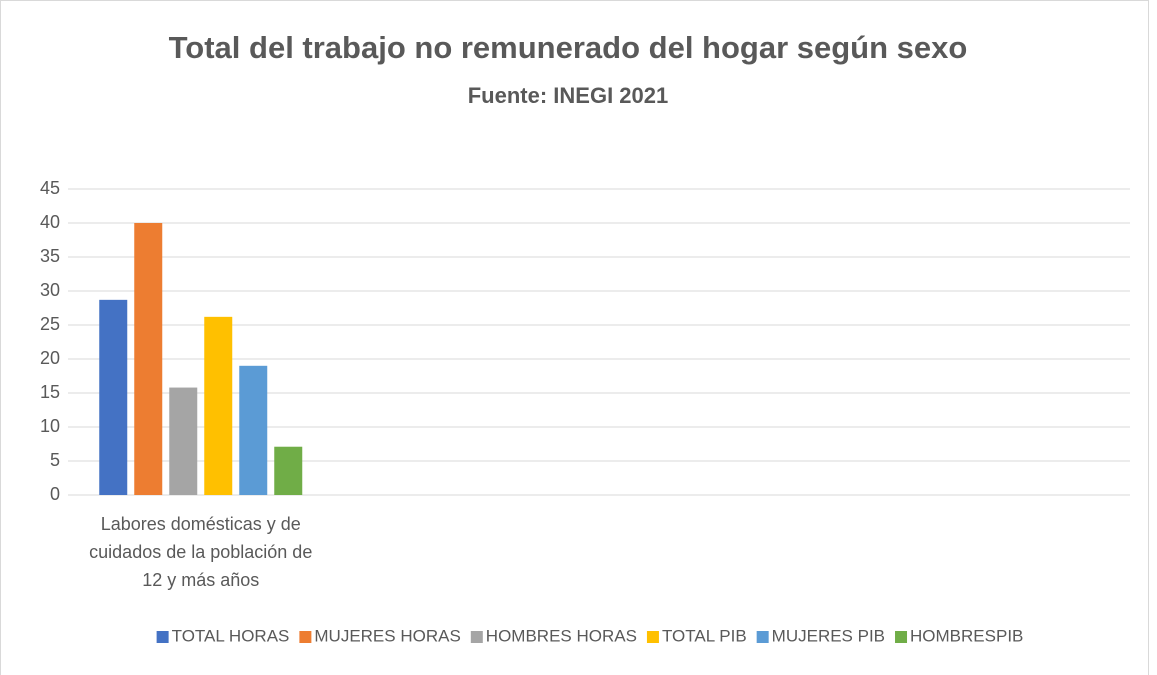  What do you see at coordinates (50, 222) in the screenshot?
I see `y-tick-label: 40` at bounding box center [50, 222].